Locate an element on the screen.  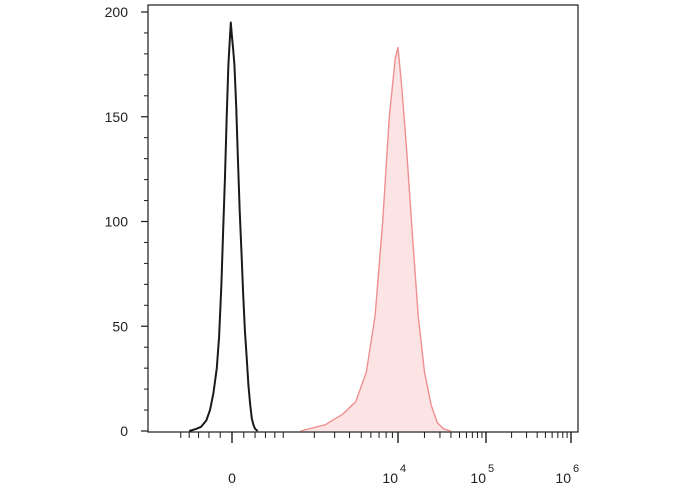
series-negative-group is located at coordinates (223, 226).